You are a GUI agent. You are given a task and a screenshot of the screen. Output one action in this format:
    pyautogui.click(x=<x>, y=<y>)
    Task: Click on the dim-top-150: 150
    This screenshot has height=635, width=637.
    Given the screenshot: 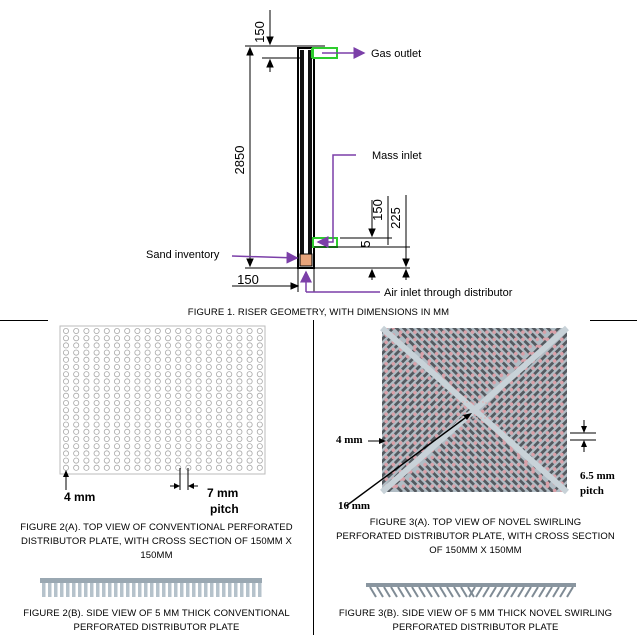 What is the action you would take?
    pyautogui.click(x=259, y=32)
    